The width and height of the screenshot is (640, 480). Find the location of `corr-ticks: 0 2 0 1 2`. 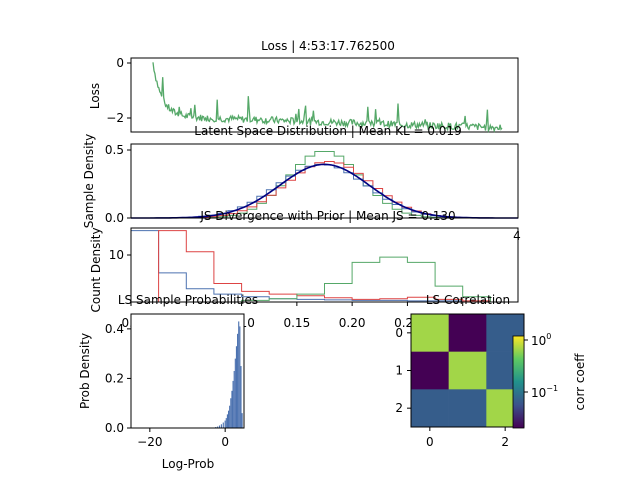

corr-ticks: 0 2 0 1 2 is located at coordinates (452, 387).